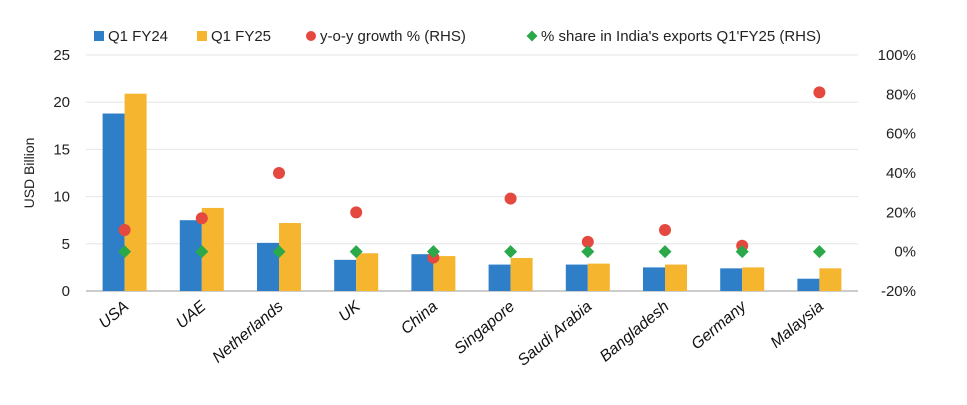 The height and width of the screenshot is (405, 967). I want to click on y-tick-label: 10, so click(61, 197).